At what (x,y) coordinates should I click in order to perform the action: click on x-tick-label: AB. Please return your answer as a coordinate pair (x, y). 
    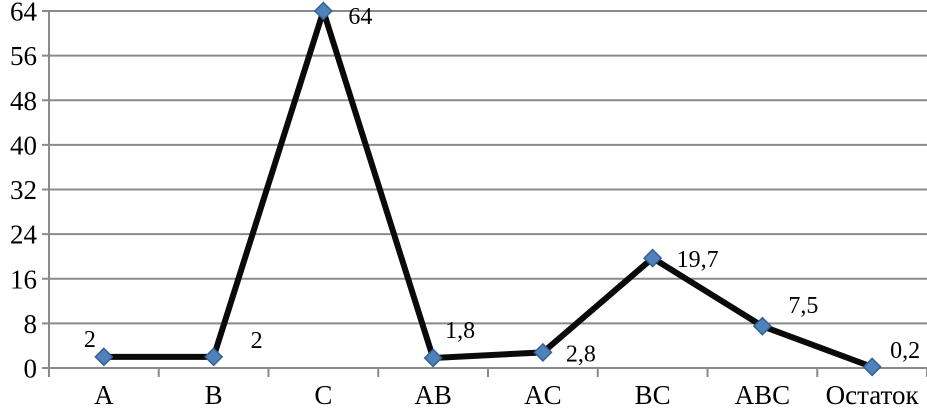
    Looking at the image, I should click on (433, 395).